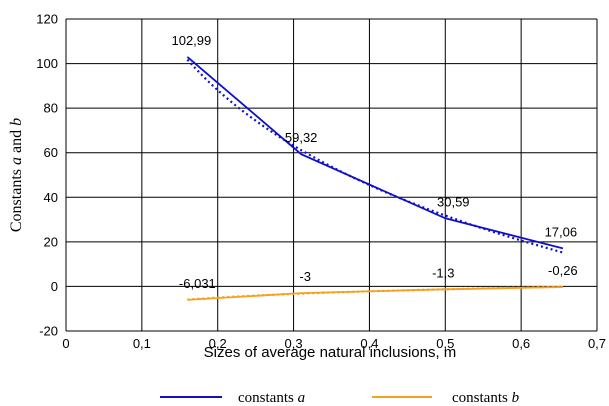 The image size is (609, 406). Describe the element at coordinates (54, 286) in the screenshot. I see `y-tick-label: 0` at that location.